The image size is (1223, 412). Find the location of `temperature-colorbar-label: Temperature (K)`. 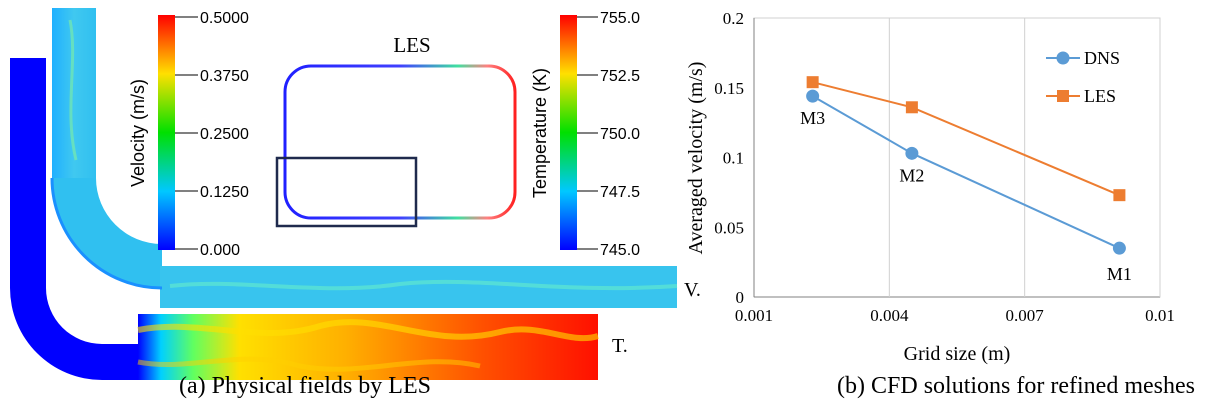

temperature-colorbar-label: Temperature (K) is located at coordinates (540, 133).